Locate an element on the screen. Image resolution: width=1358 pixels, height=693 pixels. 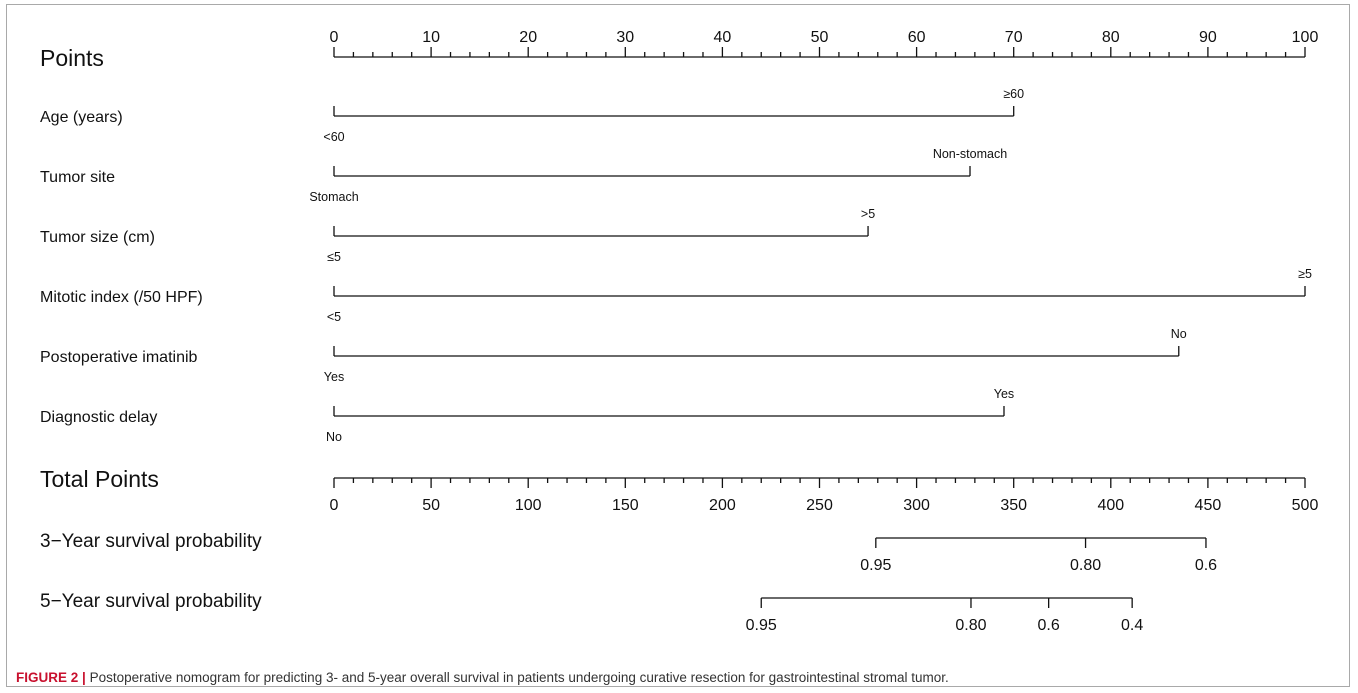
variable-label: Postoperative imatinib is located at coordinates (119, 357).